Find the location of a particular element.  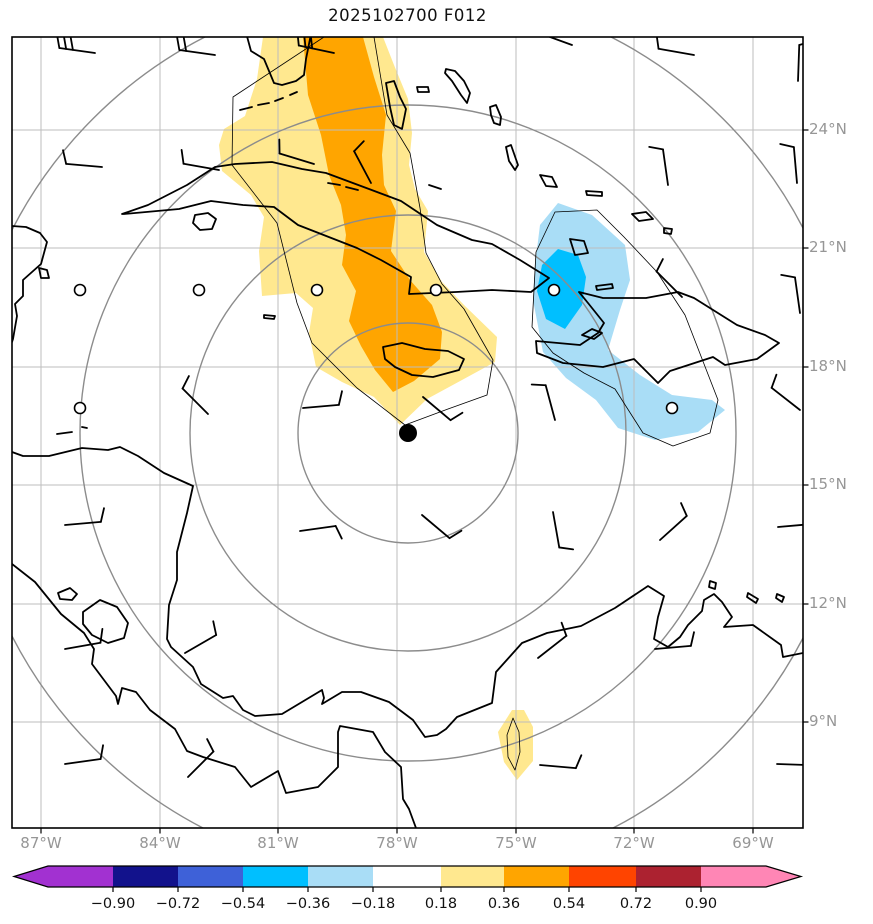

coastline-great-inagua is located at coordinates (579, 247).